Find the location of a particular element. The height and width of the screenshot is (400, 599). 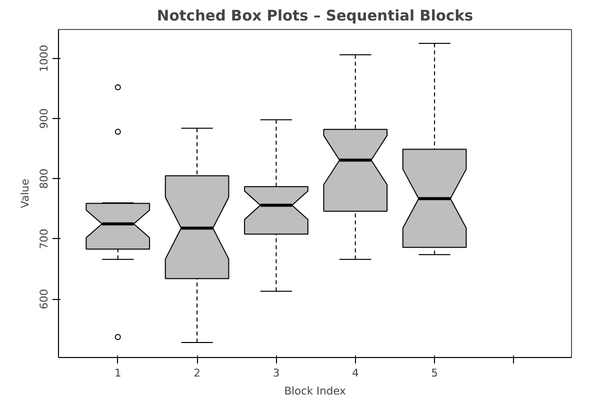

y-tick-label: 1000 is located at coordinates (44, 58).